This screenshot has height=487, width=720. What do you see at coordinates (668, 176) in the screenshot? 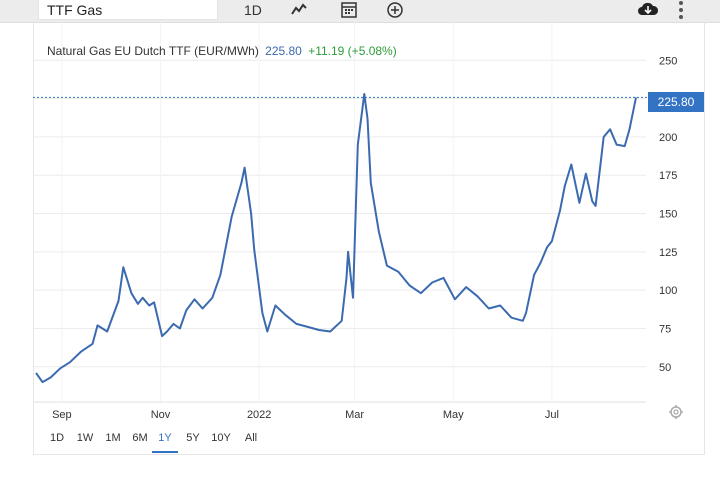
I see `y-tick-label: 175` at bounding box center [668, 176].